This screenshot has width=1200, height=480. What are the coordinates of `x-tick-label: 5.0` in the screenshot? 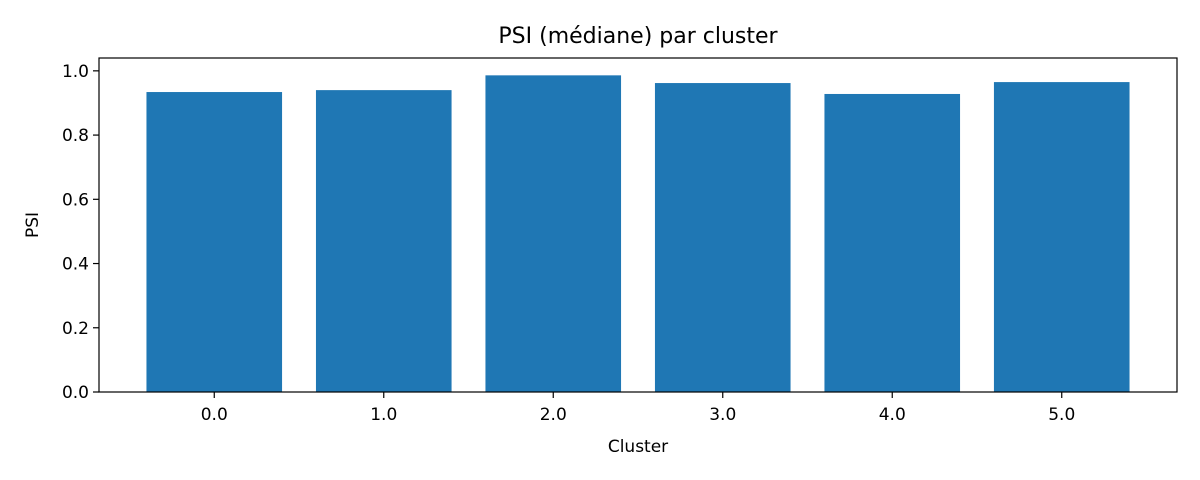 It's located at (1061, 415).